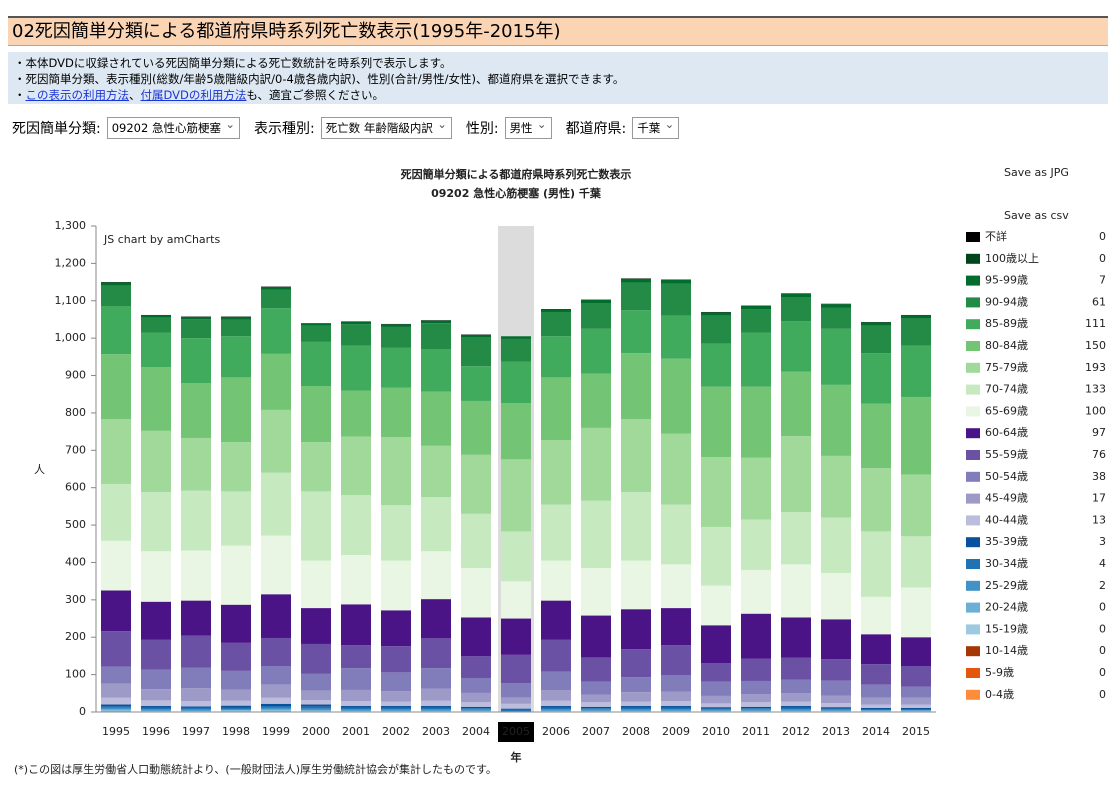  Describe the element at coordinates (71, 337) in the screenshot. I see `y-tick-label: 1,000` at that location.